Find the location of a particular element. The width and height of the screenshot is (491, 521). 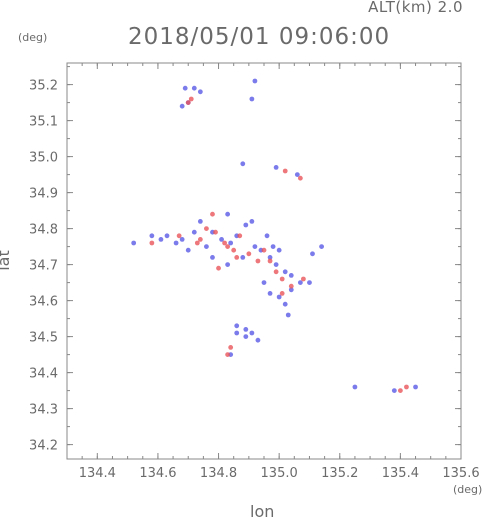

x-tick-label: 134.6 is located at coordinates (157, 473).